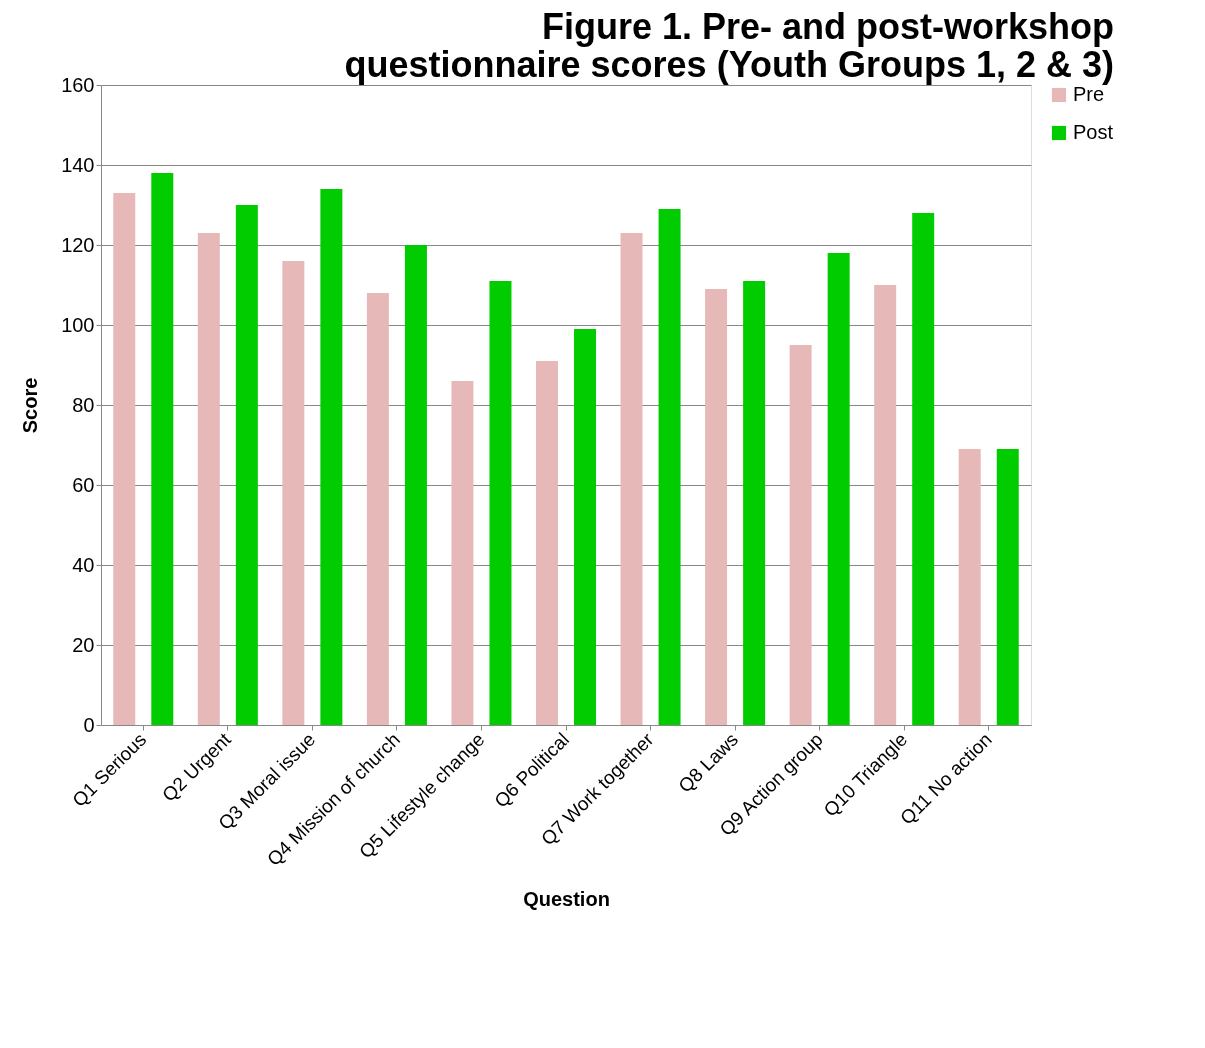 The width and height of the screenshot is (1205, 1048). What do you see at coordinates (83, 404) in the screenshot?
I see `y-tick-label: 80` at bounding box center [83, 404].